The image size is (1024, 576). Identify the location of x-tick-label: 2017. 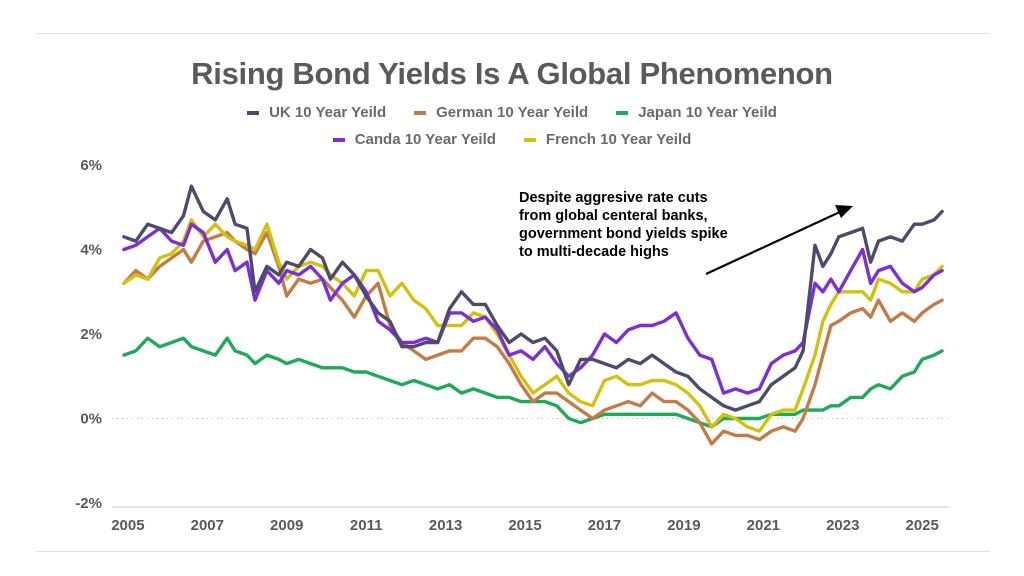
(604, 525).